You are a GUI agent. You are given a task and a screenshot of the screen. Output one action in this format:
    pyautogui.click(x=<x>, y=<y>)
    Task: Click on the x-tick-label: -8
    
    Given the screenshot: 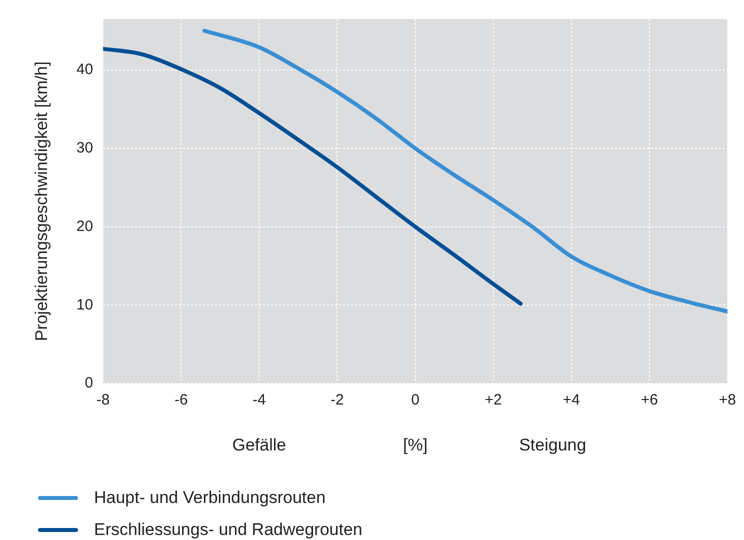 What is the action you would take?
    pyautogui.click(x=103, y=400)
    